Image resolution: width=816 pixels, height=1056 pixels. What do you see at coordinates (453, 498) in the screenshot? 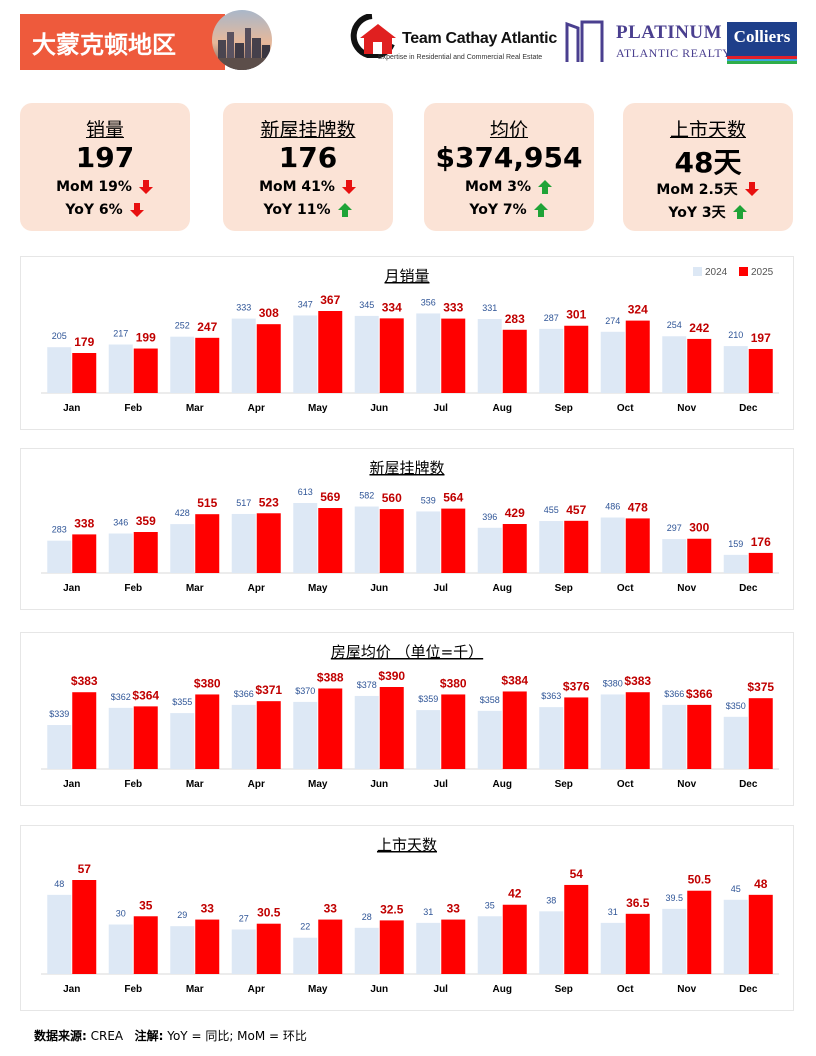
I see `data-label-2025: 564` at bounding box center [453, 498].